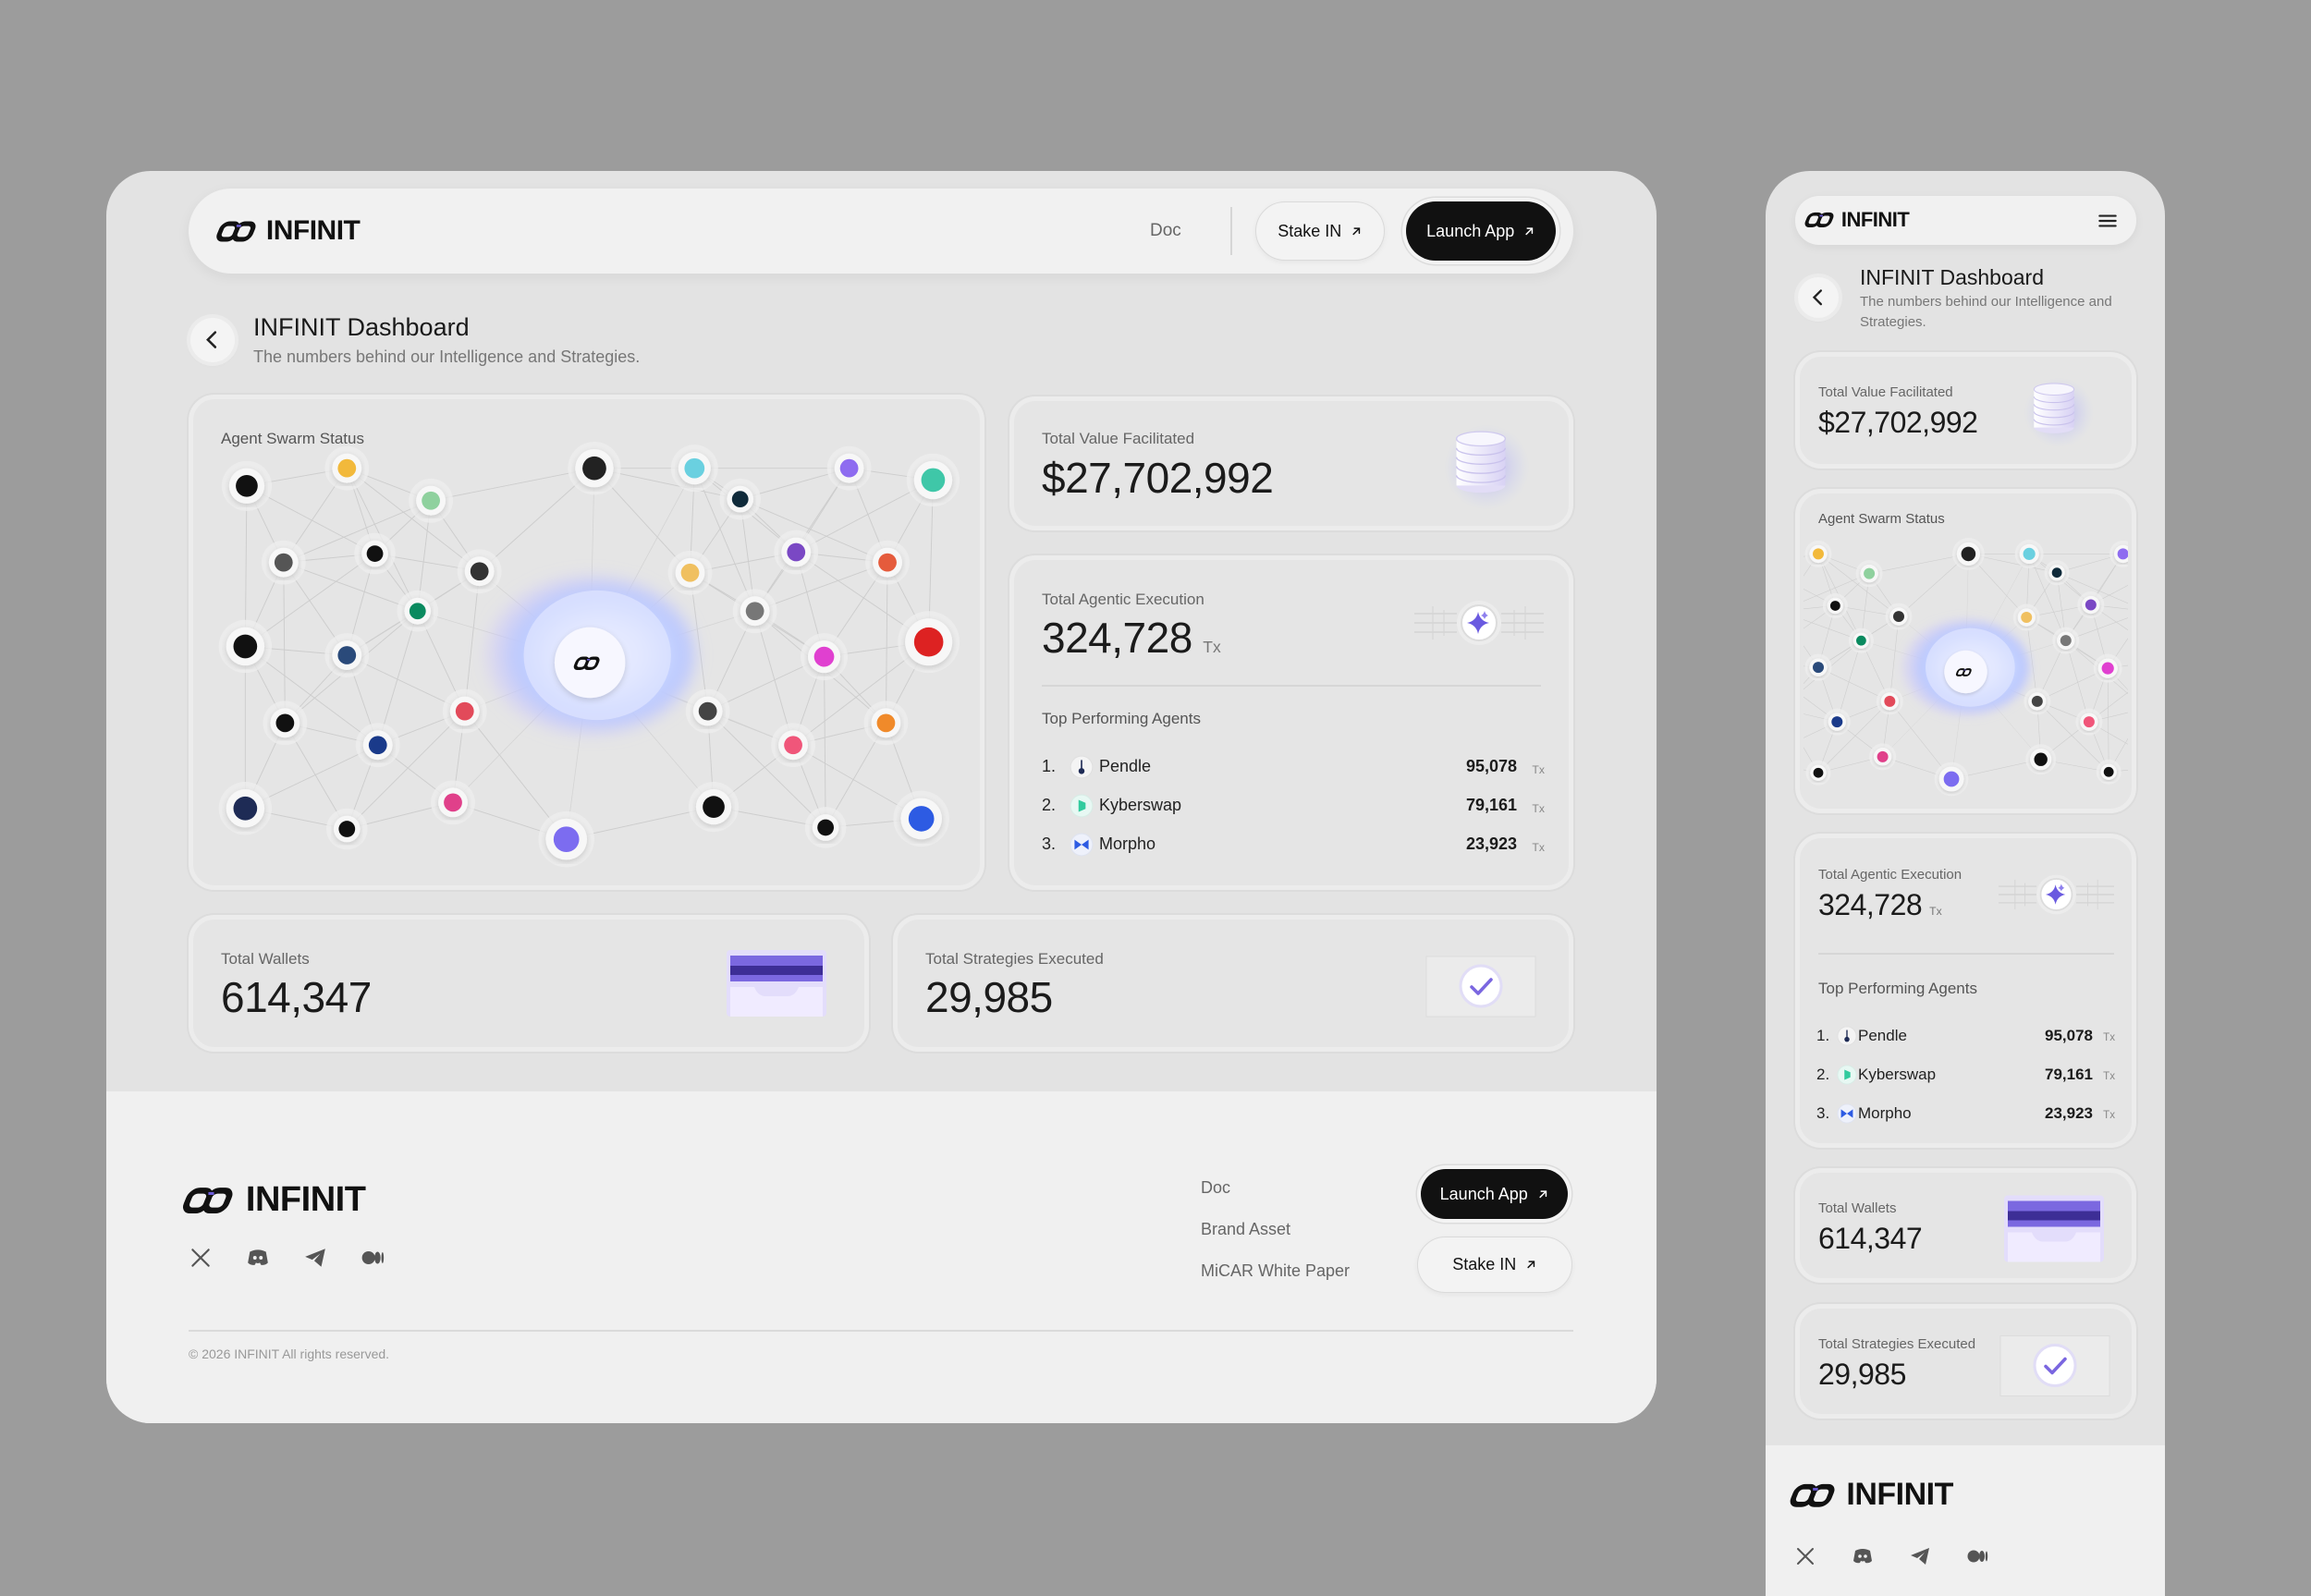  What do you see at coordinates (1216, 1187) in the screenshot?
I see `footer-link: Doc` at bounding box center [1216, 1187].